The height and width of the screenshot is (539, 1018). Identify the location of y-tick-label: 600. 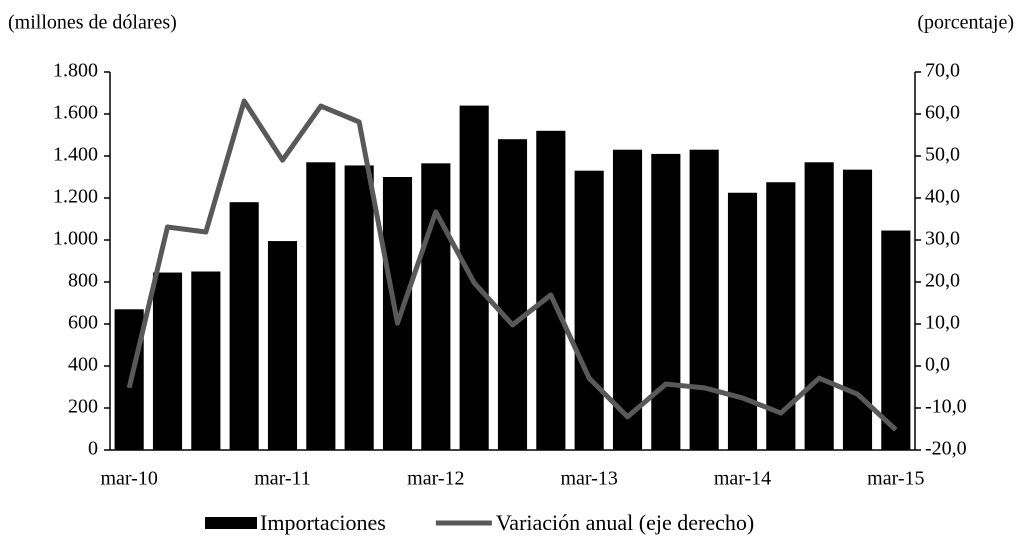
(83, 323).